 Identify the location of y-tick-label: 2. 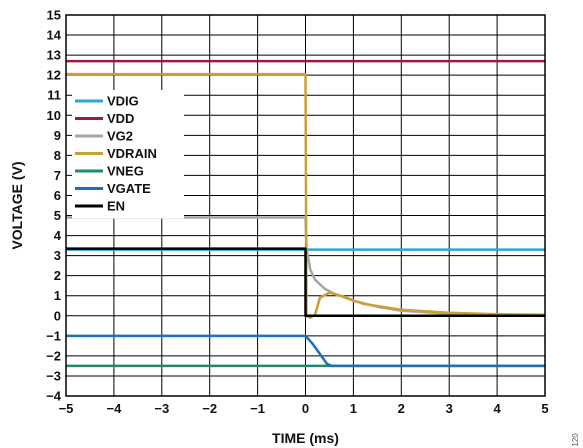
(57, 275).